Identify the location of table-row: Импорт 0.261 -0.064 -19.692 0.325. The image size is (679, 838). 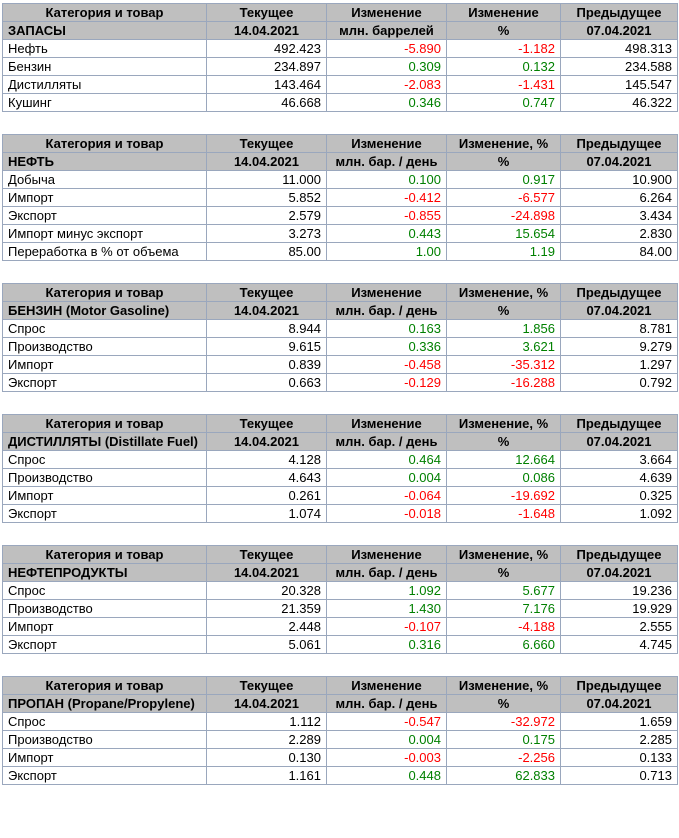
(340, 495).